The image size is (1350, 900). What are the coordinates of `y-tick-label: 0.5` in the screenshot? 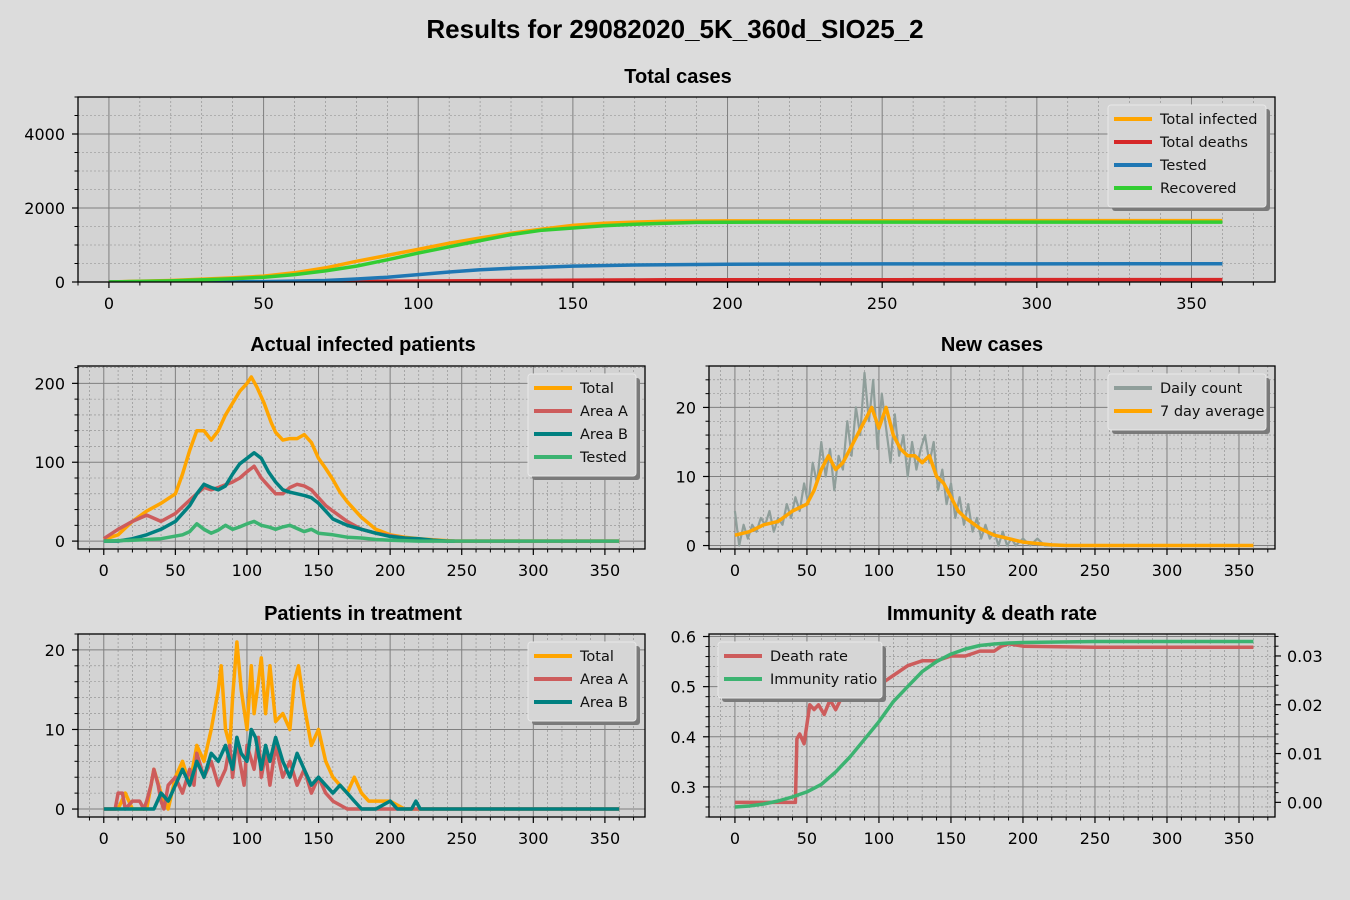 It's located at (683, 687).